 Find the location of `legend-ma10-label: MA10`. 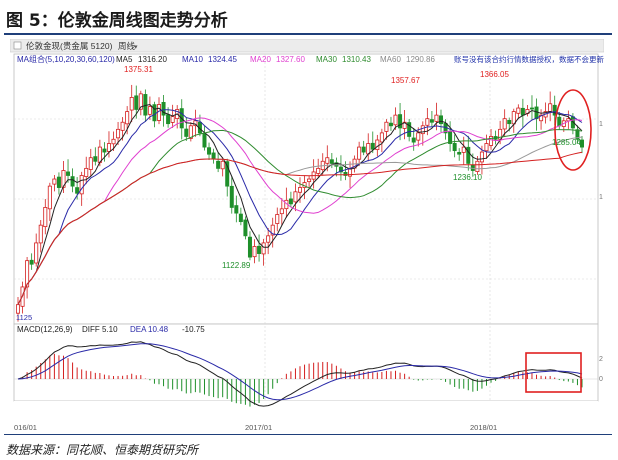

legend-ma10-label: MA10 is located at coordinates (192, 59).